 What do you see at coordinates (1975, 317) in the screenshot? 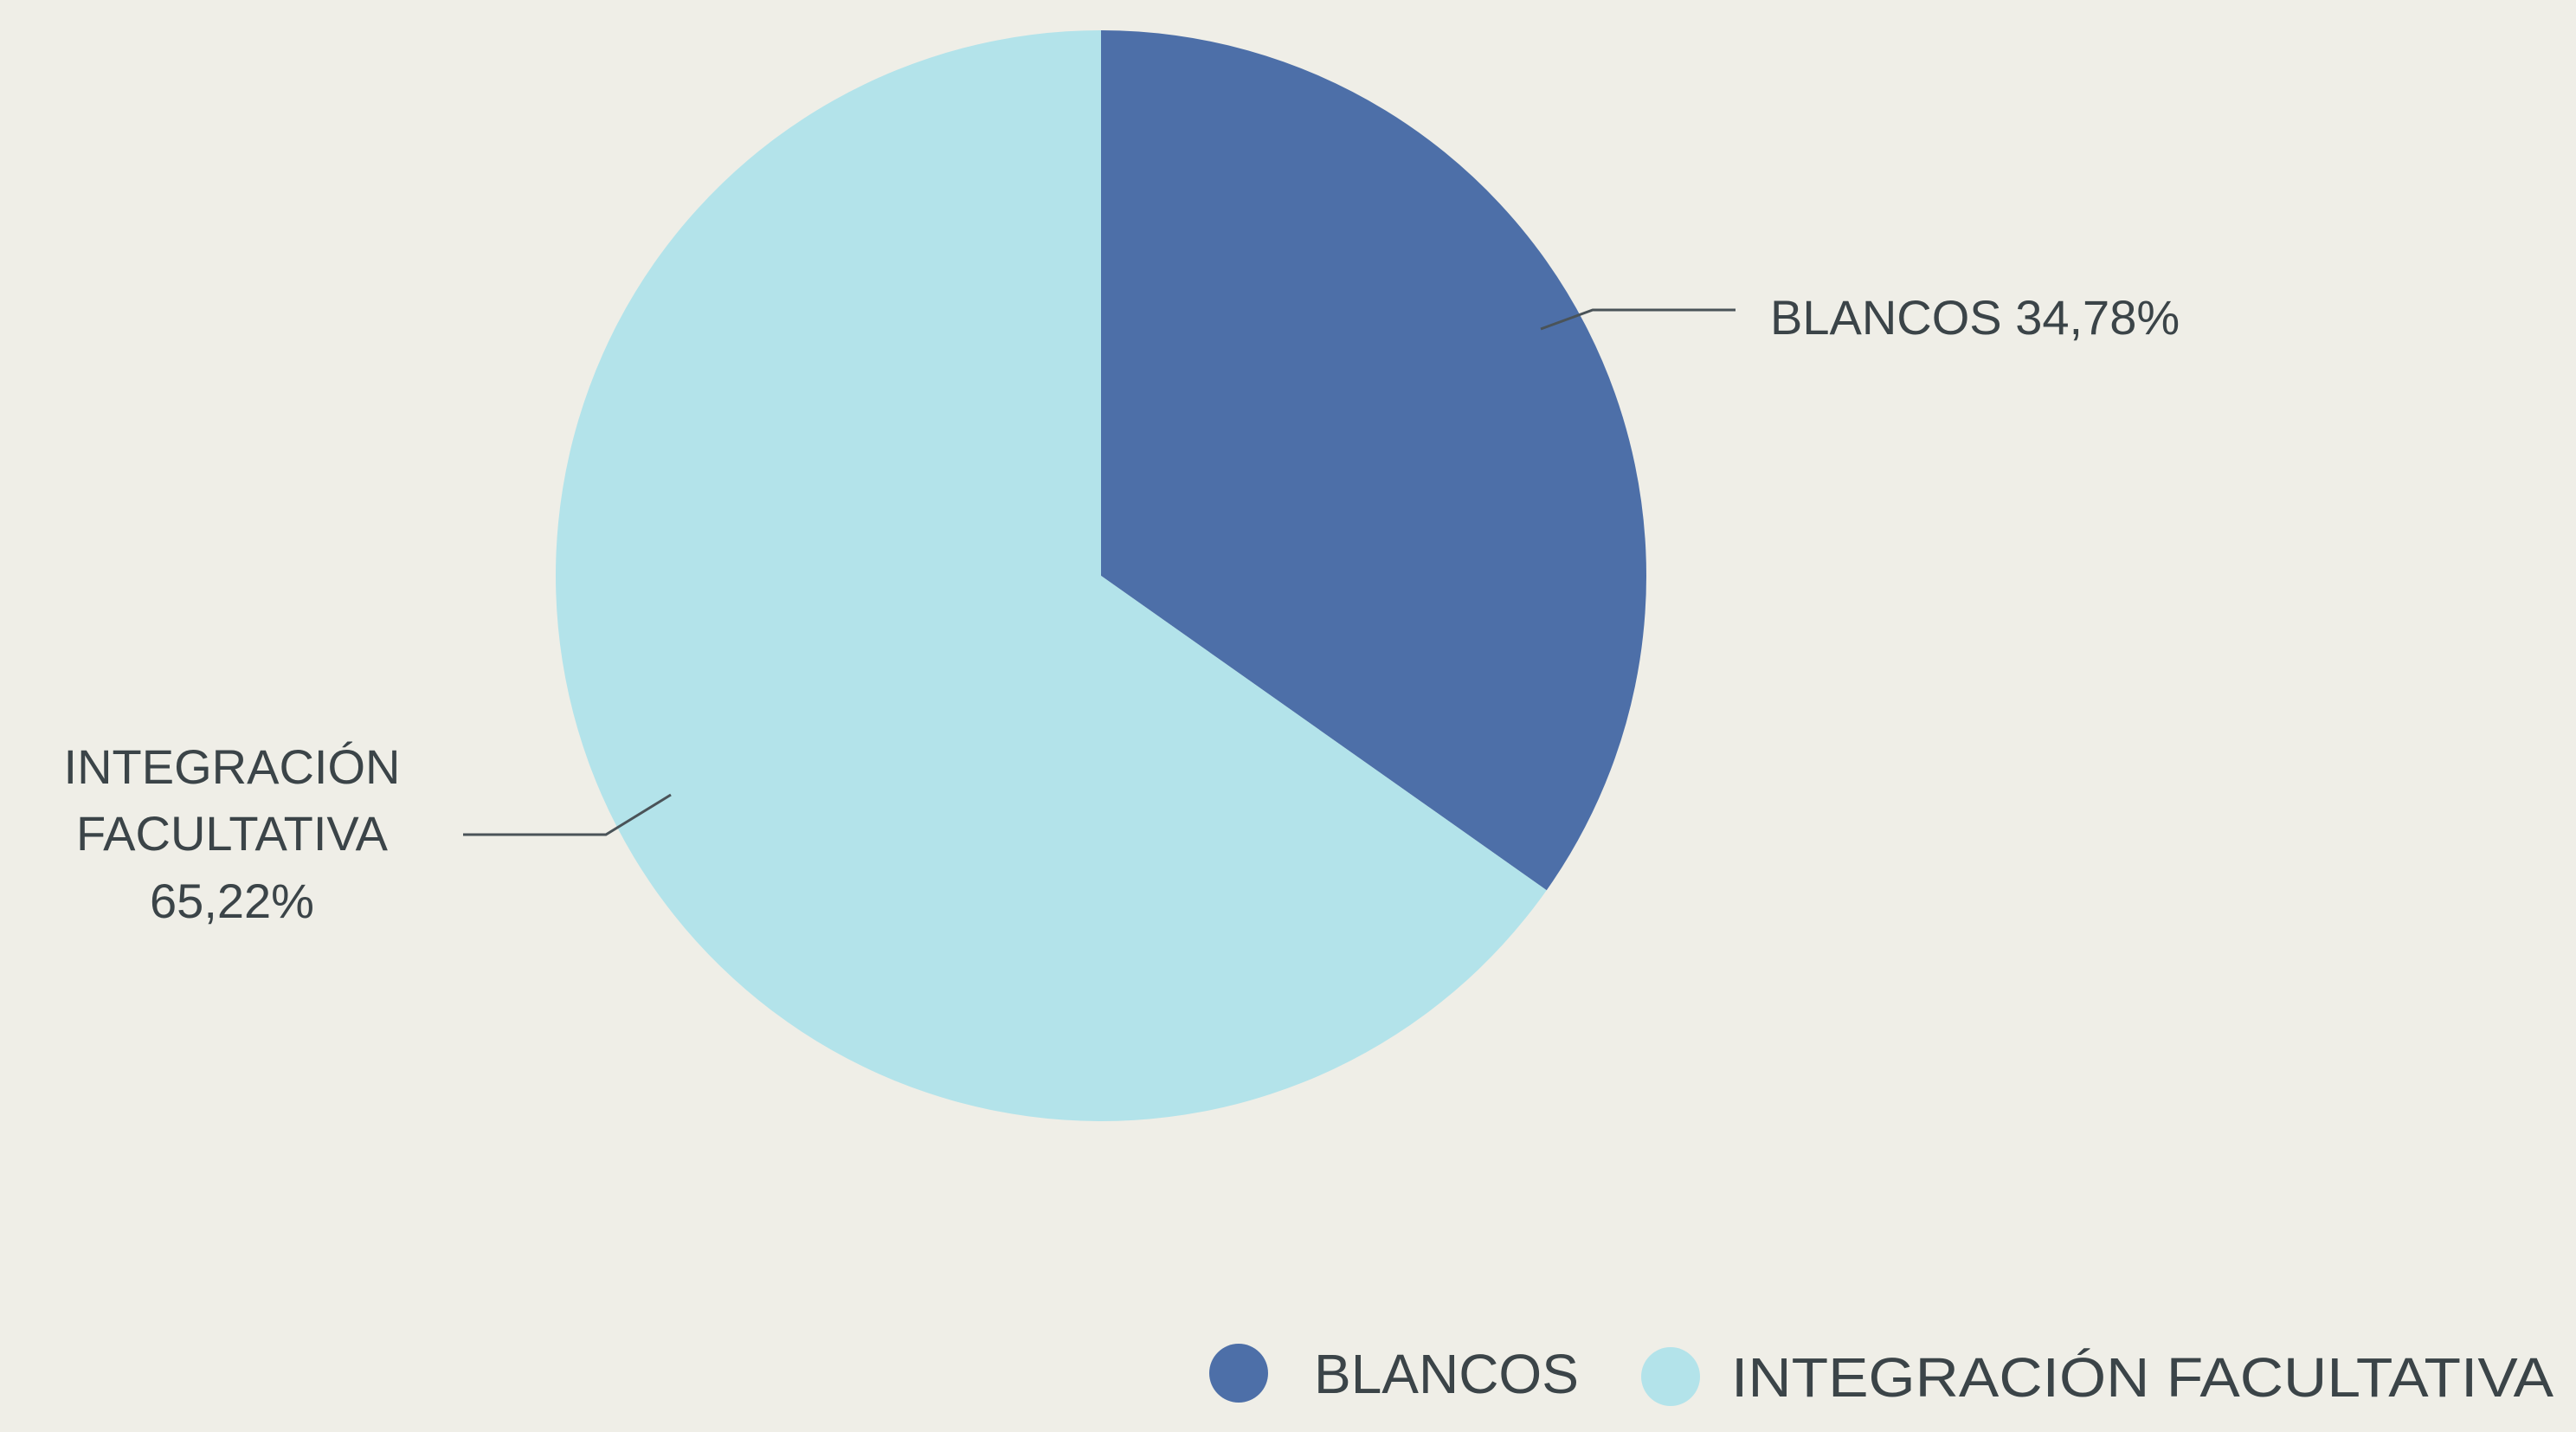
I see `data-label-blancos: BLANCOS 34,78%` at bounding box center [1975, 317].